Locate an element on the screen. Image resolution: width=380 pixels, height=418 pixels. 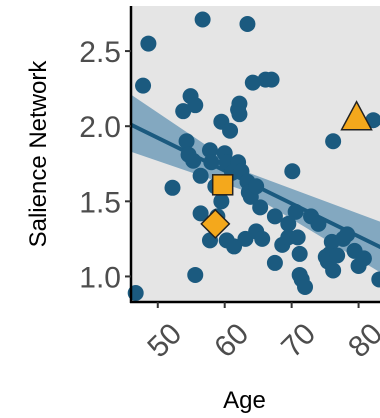
x-axis-title: Age is located at coordinates (244, 400).